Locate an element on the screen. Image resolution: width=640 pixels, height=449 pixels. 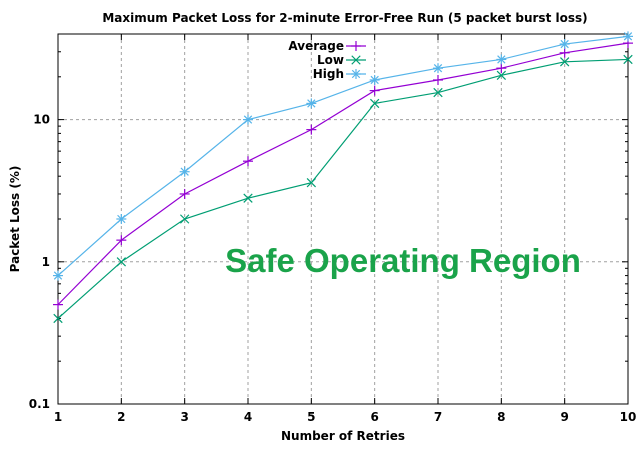
x-tick-label: 4 is located at coordinates (248, 417).